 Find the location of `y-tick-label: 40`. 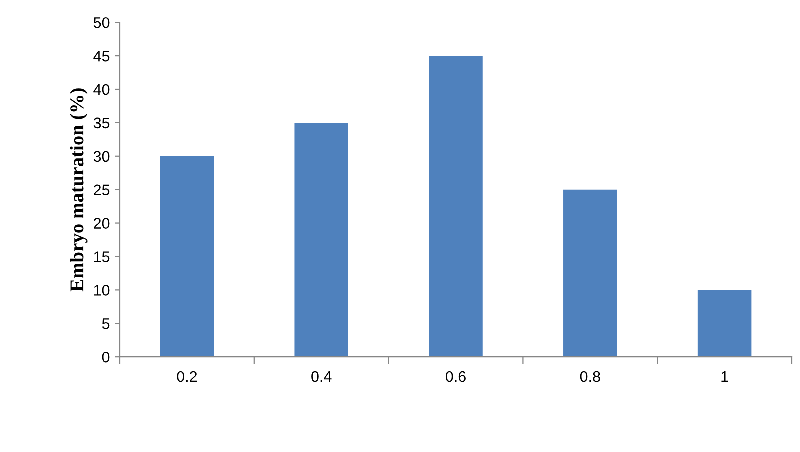

y-tick-label: 40 is located at coordinates (102, 90).